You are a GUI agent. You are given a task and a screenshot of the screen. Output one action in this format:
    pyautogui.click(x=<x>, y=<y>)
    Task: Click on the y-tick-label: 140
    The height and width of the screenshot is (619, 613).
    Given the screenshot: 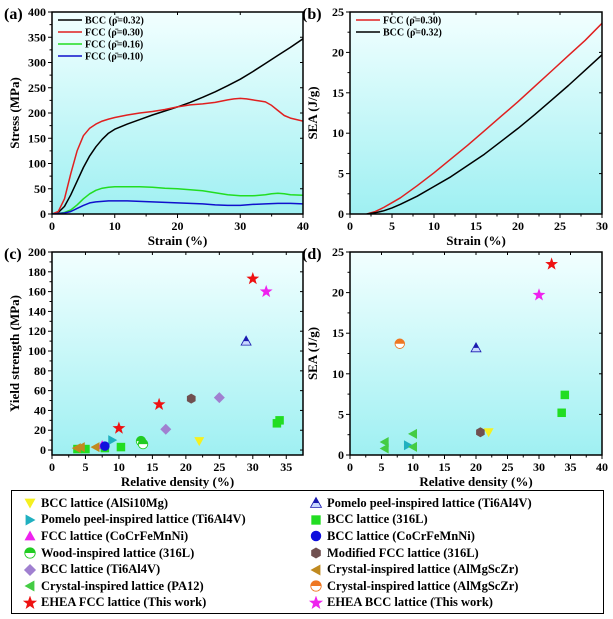 What is the action you would take?
    pyautogui.click(x=37, y=311)
    